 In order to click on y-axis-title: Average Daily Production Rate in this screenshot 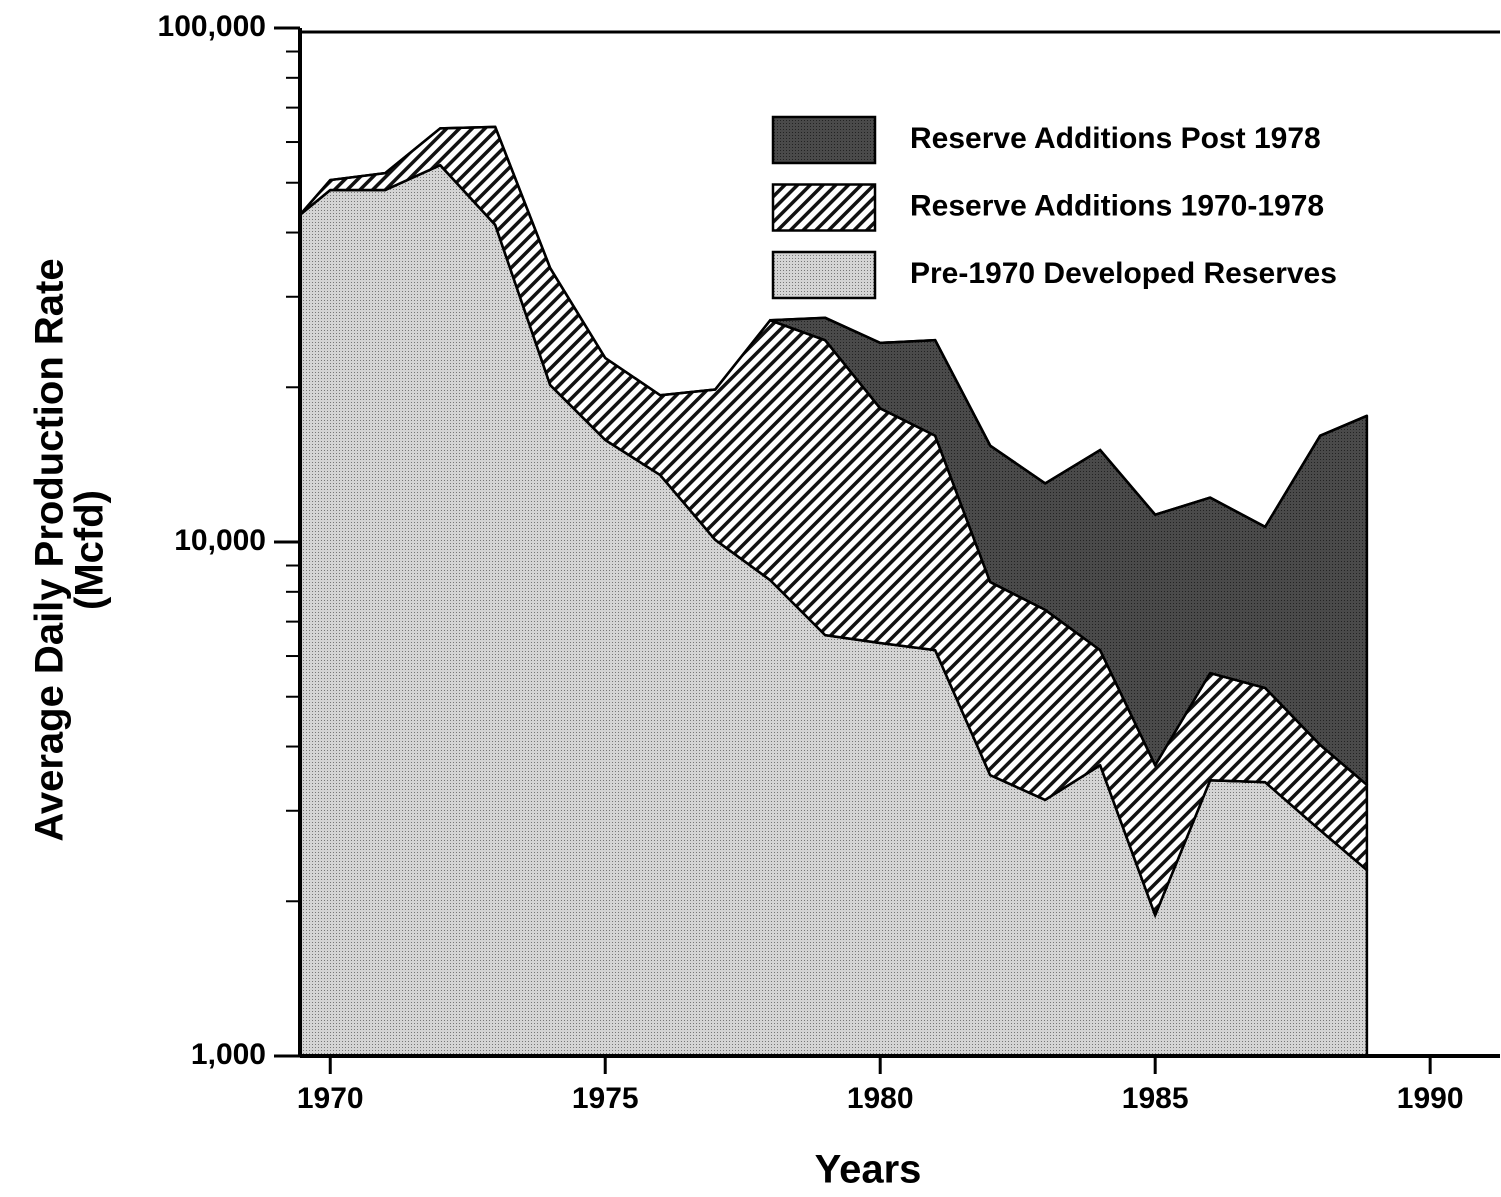, I will do `click(50, 549)`.